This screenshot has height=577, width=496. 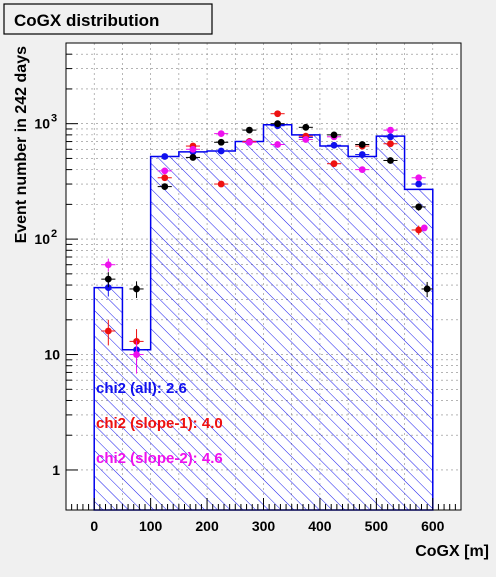 What do you see at coordinates (94, 526) in the screenshot?
I see `x-tick-label: 0` at bounding box center [94, 526].